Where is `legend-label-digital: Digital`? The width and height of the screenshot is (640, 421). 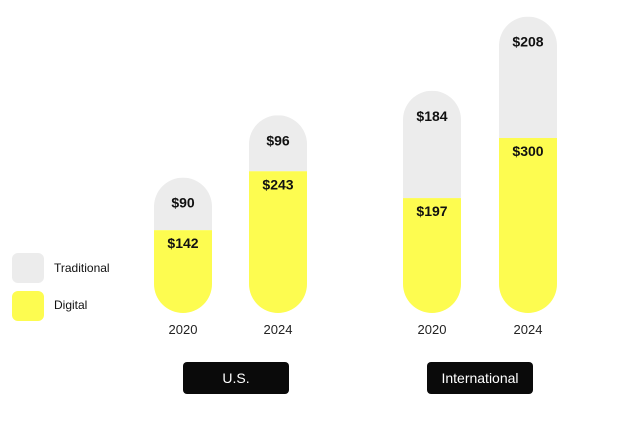
legend-label-digital: Digital is located at coordinates (71, 305).